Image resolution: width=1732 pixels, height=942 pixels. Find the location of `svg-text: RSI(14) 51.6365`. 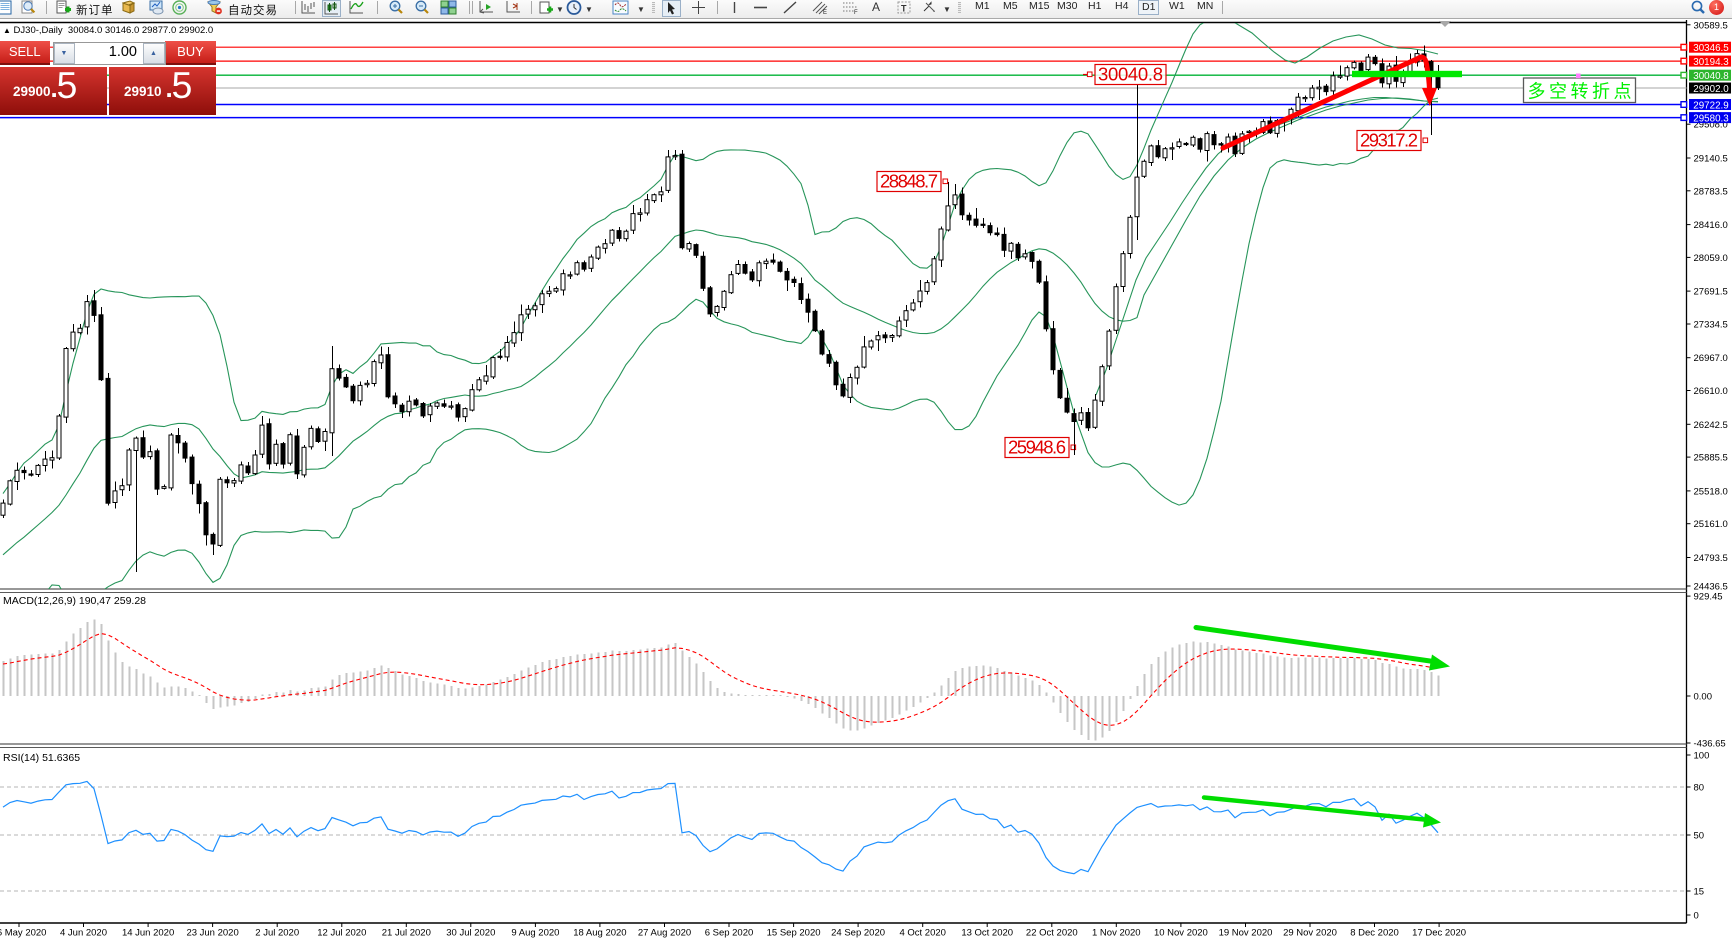

svg-text: RSI(14) 51.6365 is located at coordinates (41, 758).